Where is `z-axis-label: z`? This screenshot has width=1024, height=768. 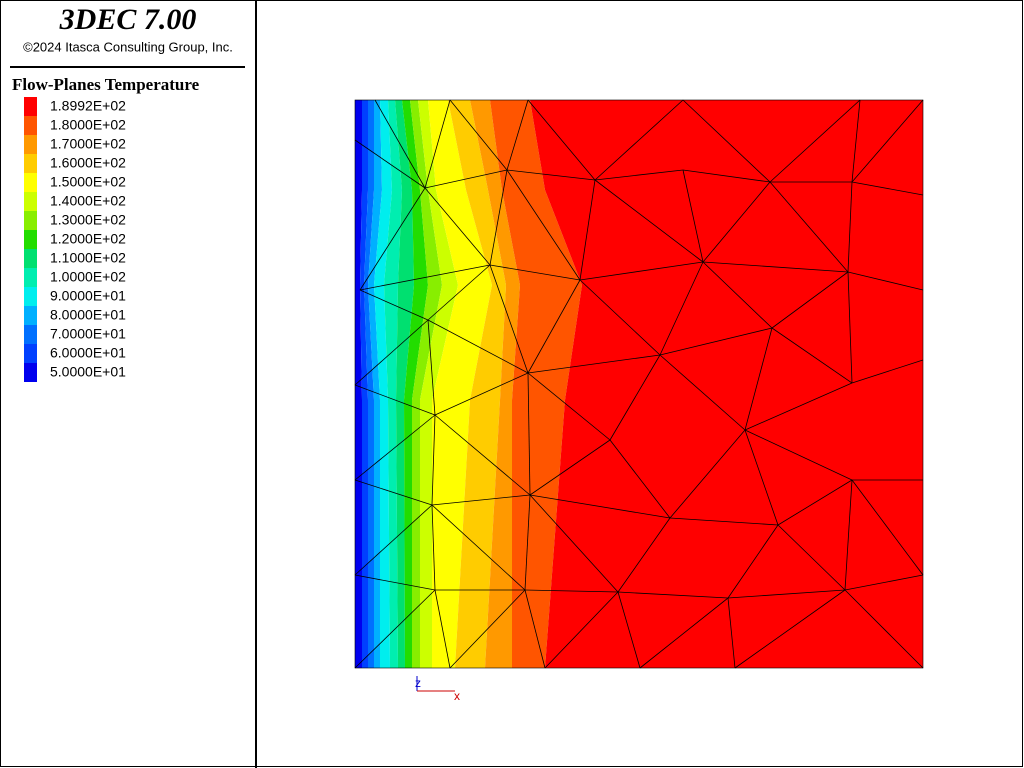
z-axis-label: z is located at coordinates (418, 683).